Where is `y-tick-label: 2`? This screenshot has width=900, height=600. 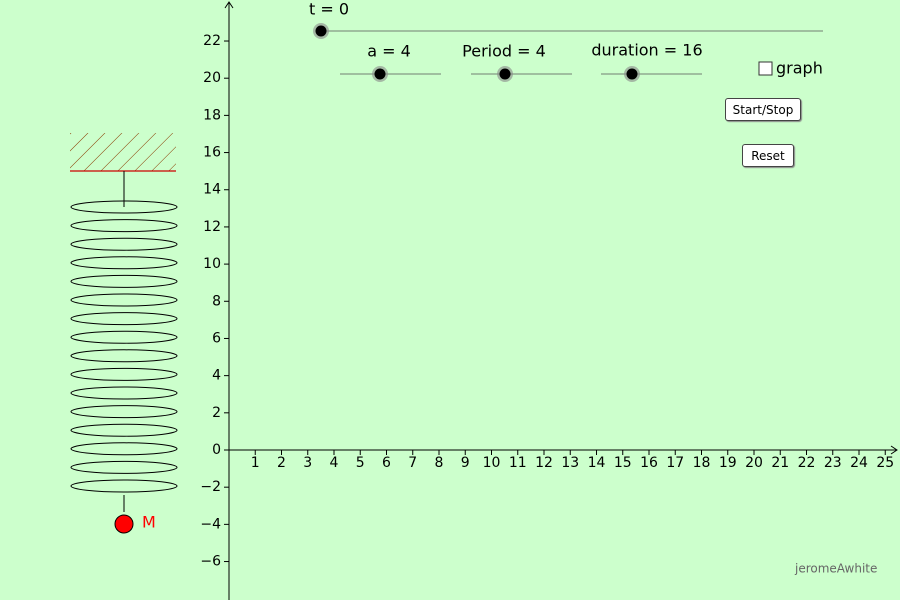 y-tick-label: 2 is located at coordinates (216, 413).